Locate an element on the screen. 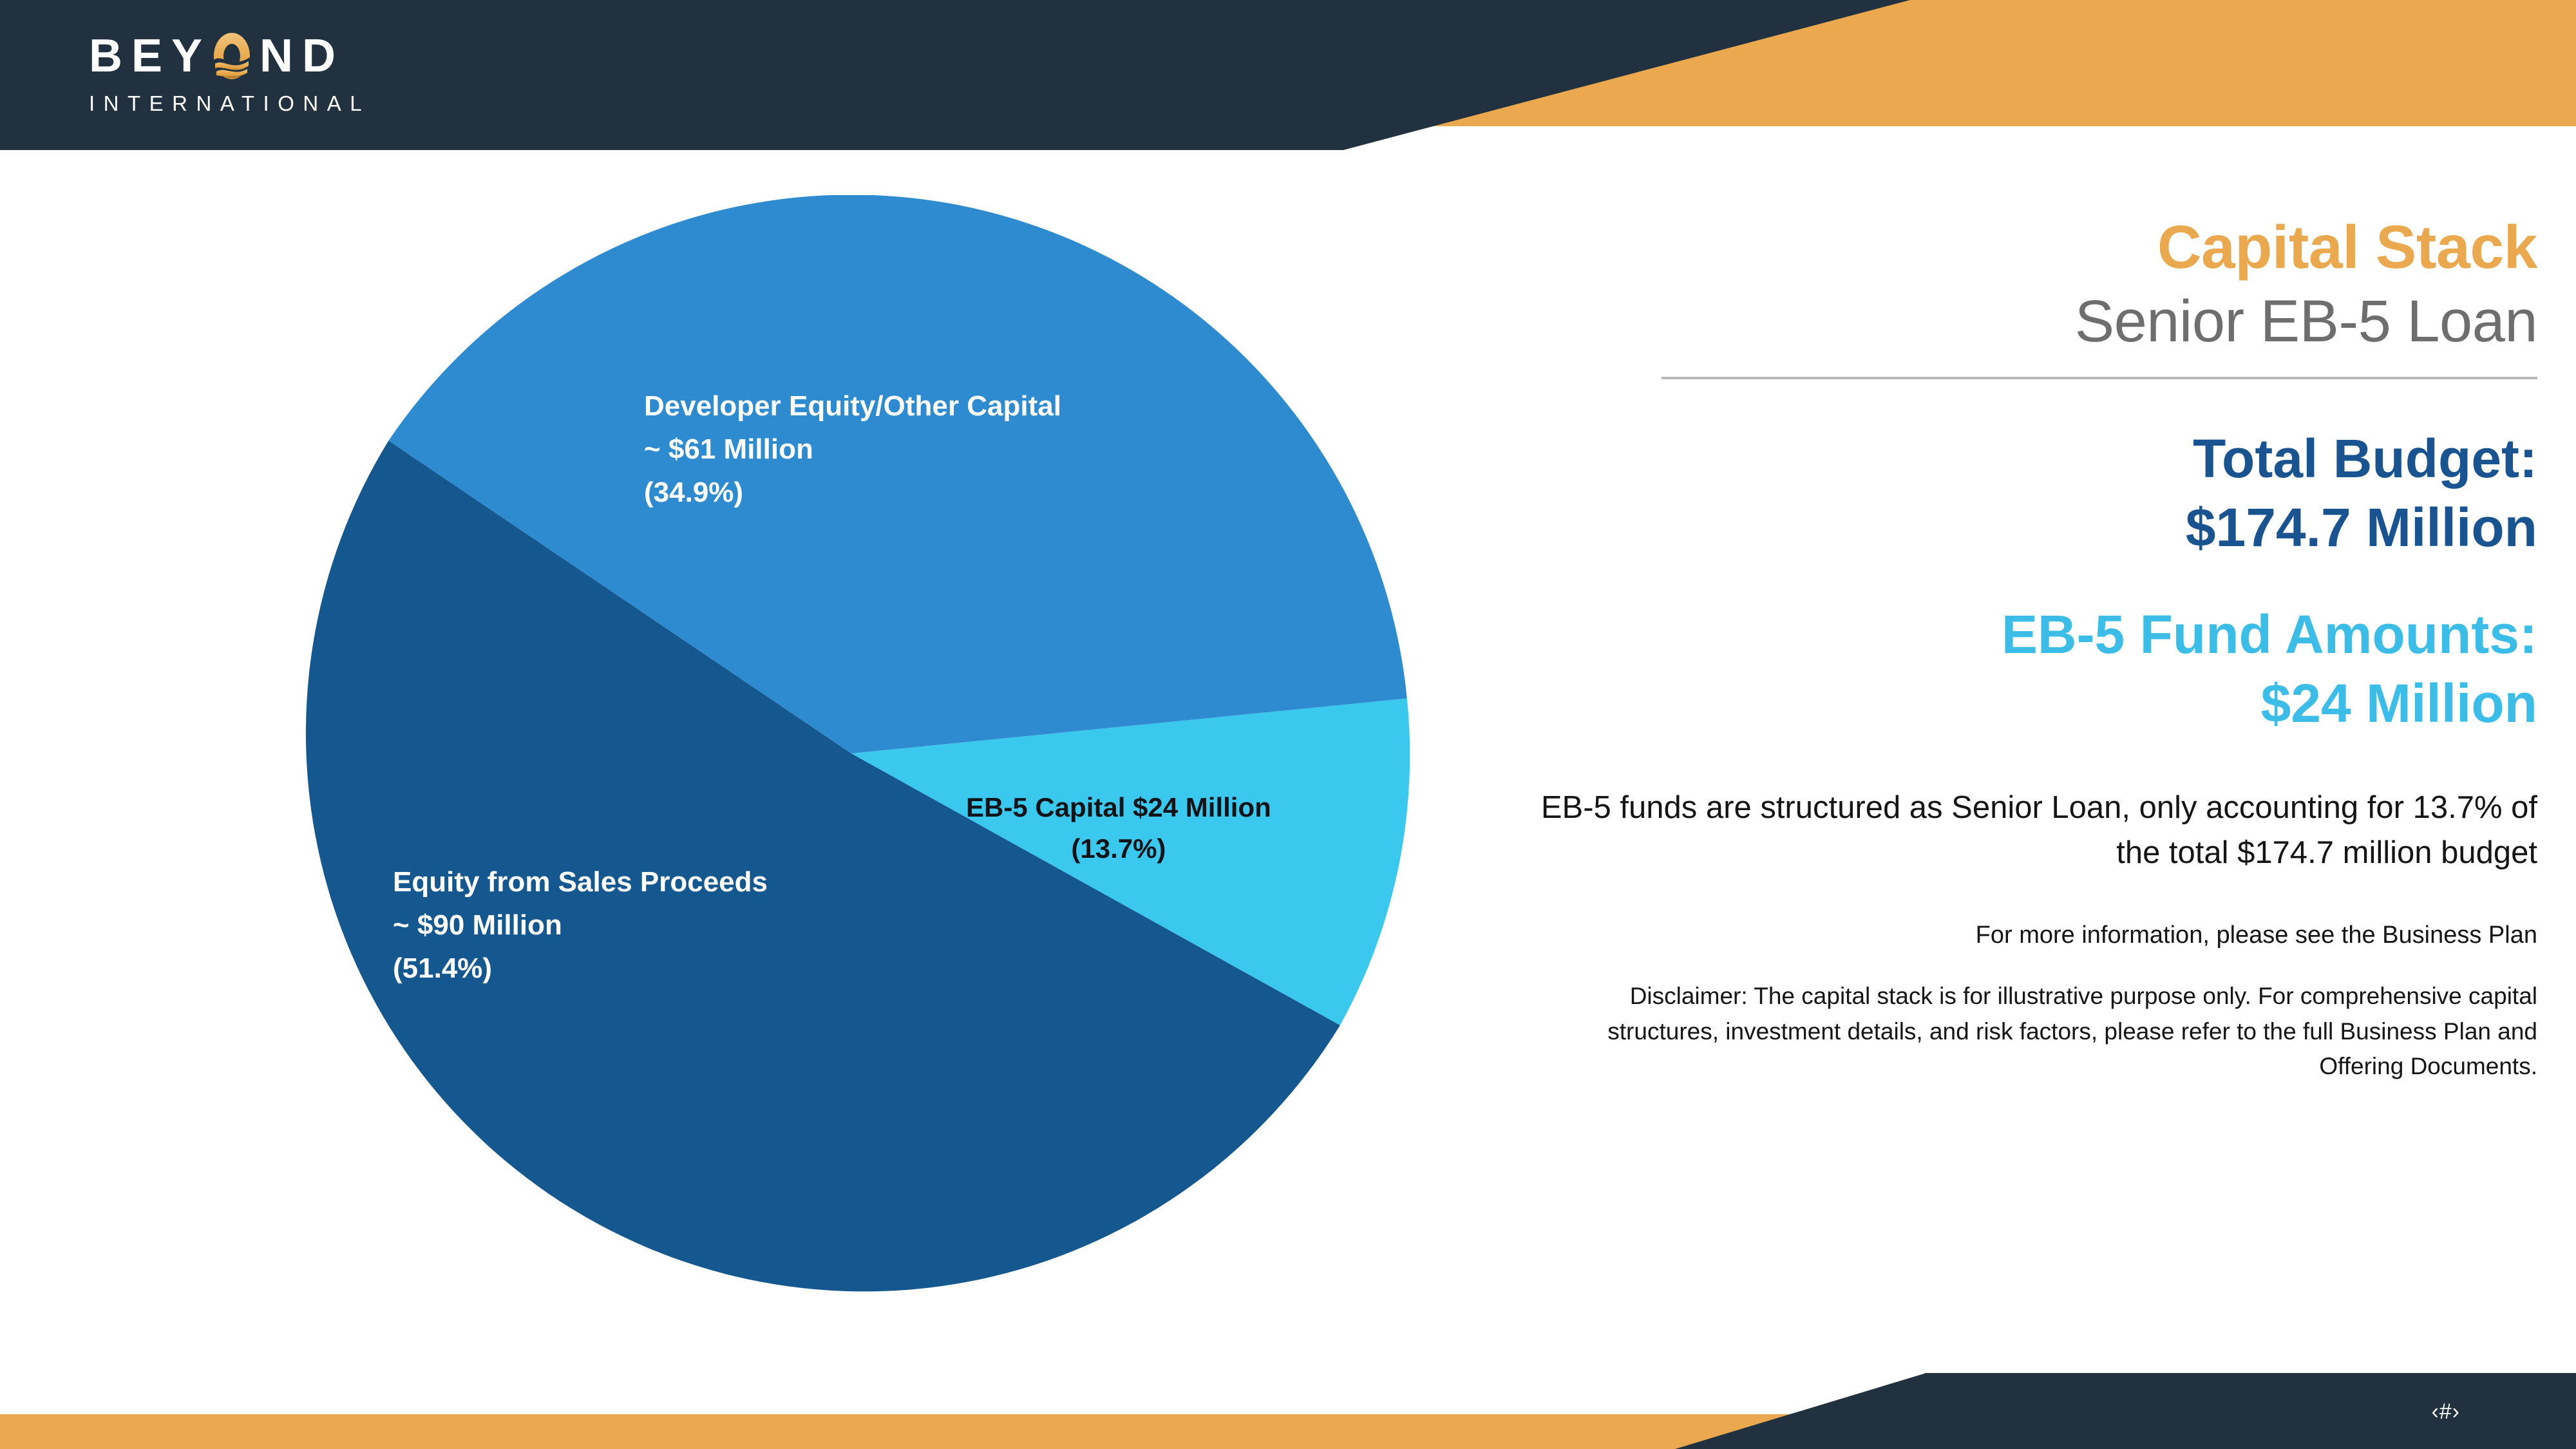  sunrise-o-icon is located at coordinates (232, 56).